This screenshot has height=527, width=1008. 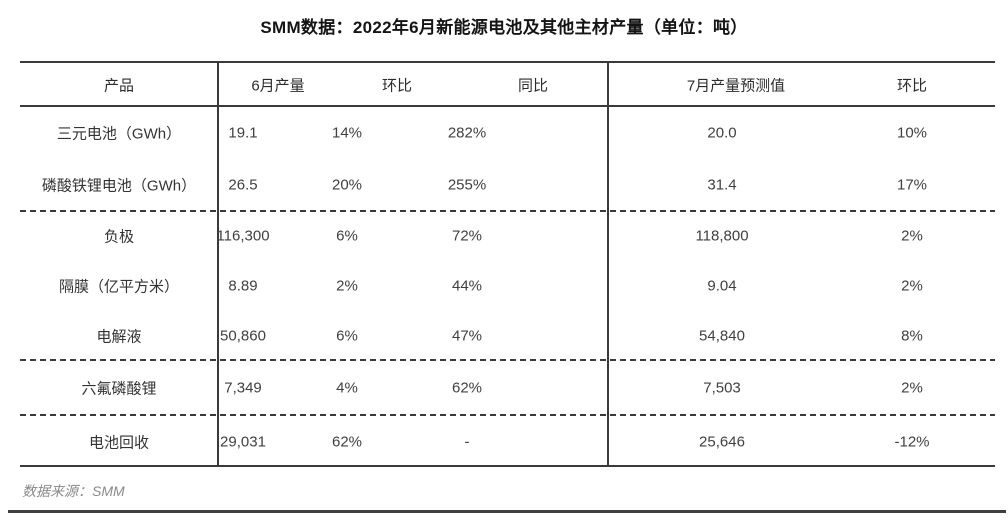 What do you see at coordinates (467, 185) in the screenshot?
I see `jun-yoy-cell: 255%` at bounding box center [467, 185].